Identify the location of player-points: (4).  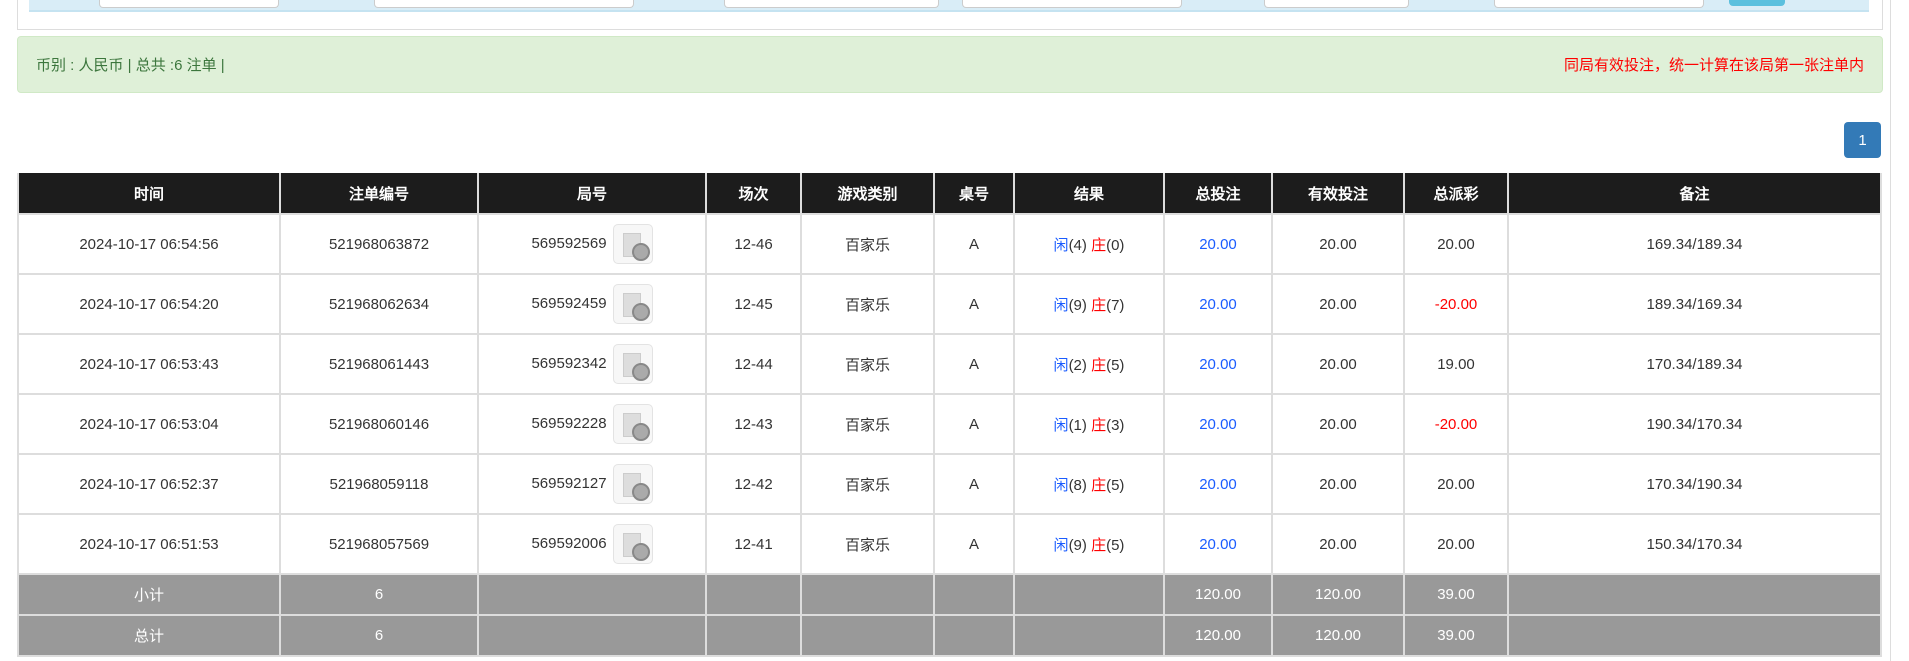
(1077, 245).